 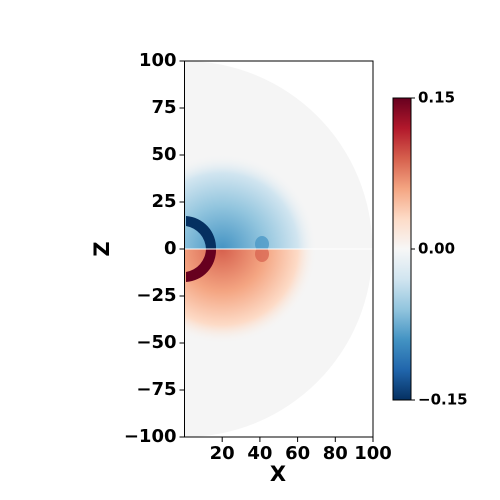 I want to click on colorbar, so click(x=402, y=249).